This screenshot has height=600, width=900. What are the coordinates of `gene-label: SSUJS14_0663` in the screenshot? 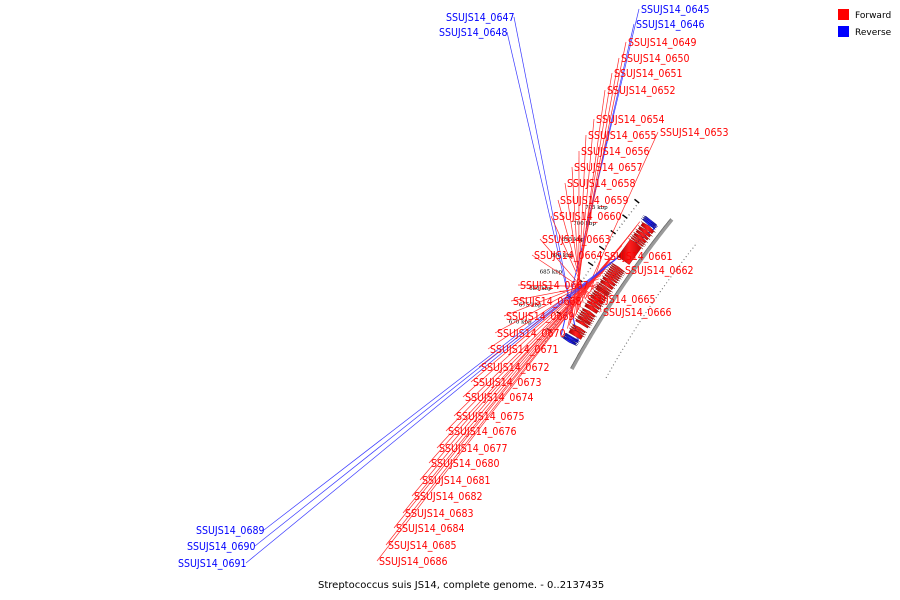 It's located at (576, 240).